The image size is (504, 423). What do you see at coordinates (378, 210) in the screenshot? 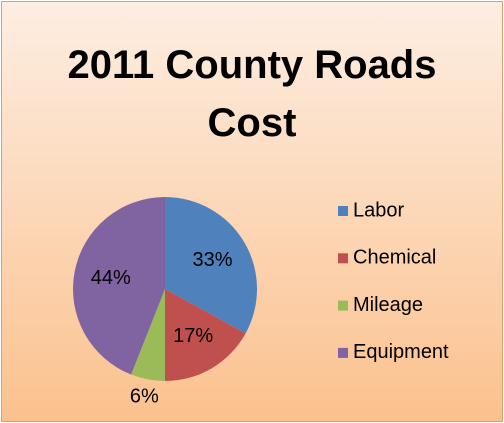
I see `legend-label: Labor` at bounding box center [378, 210].